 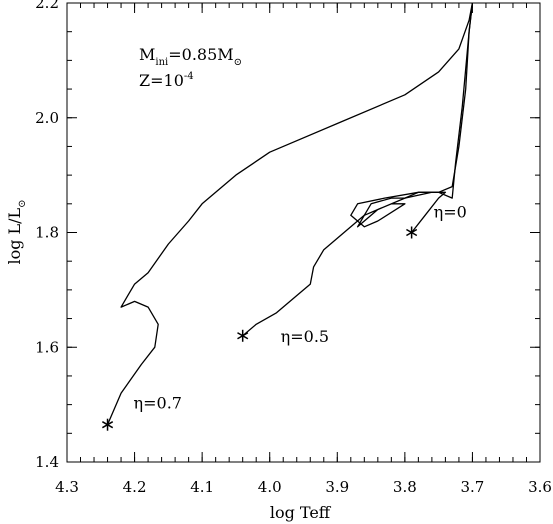 I want to click on mass-annotation: Mini=0.85M⊙, so click(x=190, y=56).